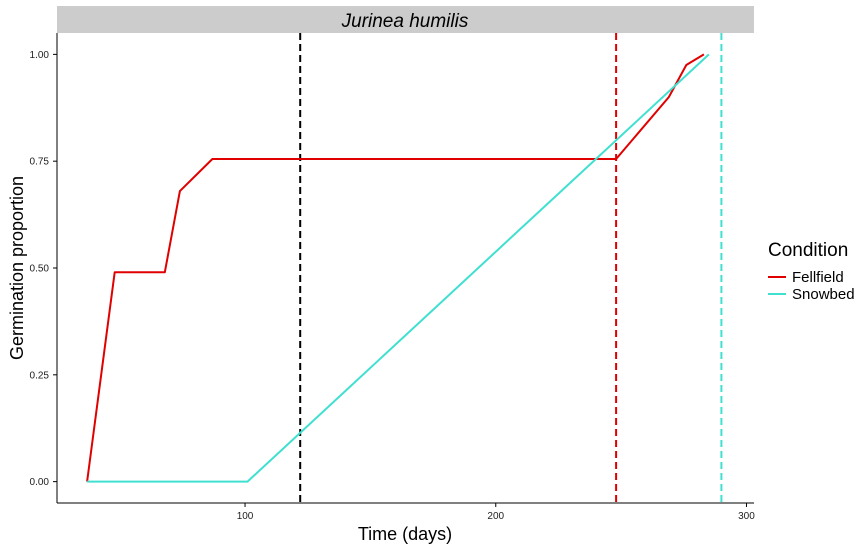 The image size is (866, 550). What do you see at coordinates (40, 375) in the screenshot?
I see `y-tick-label: 0.25` at bounding box center [40, 375].